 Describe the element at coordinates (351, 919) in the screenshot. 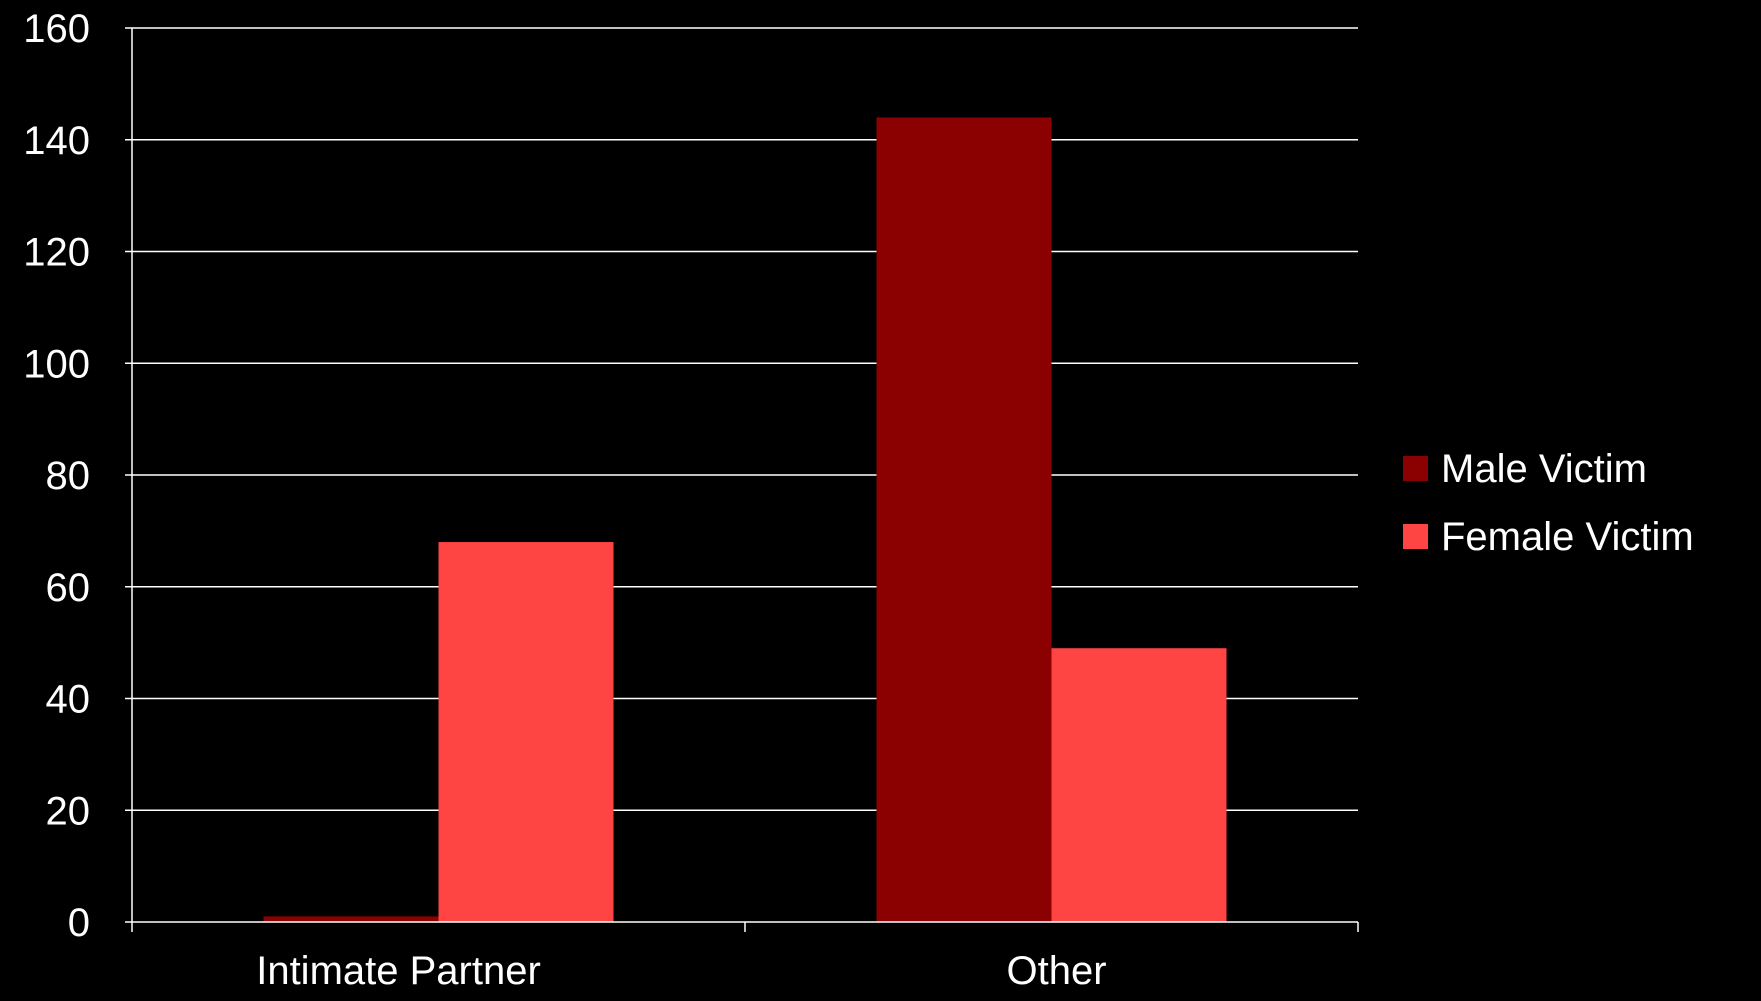

I see `bar-male-victim-intimate-partner` at that location.